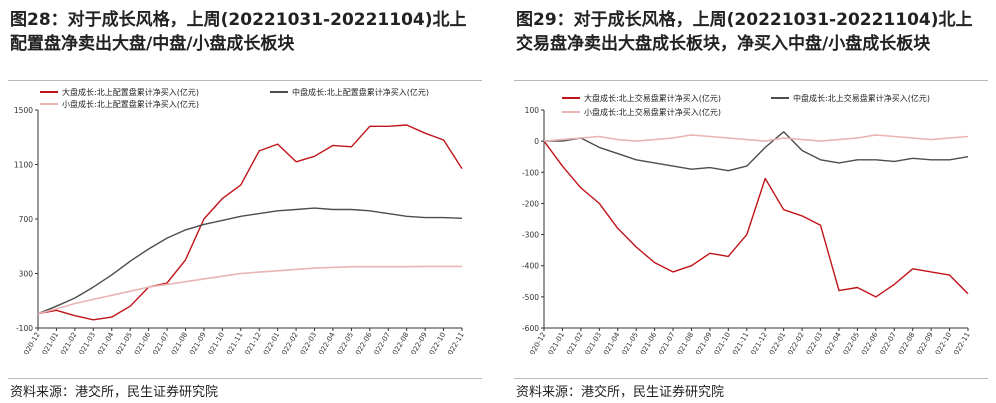 The width and height of the screenshot is (996, 403). Describe the element at coordinates (530, 328) in the screenshot. I see `y-tick-label: -600` at that location.